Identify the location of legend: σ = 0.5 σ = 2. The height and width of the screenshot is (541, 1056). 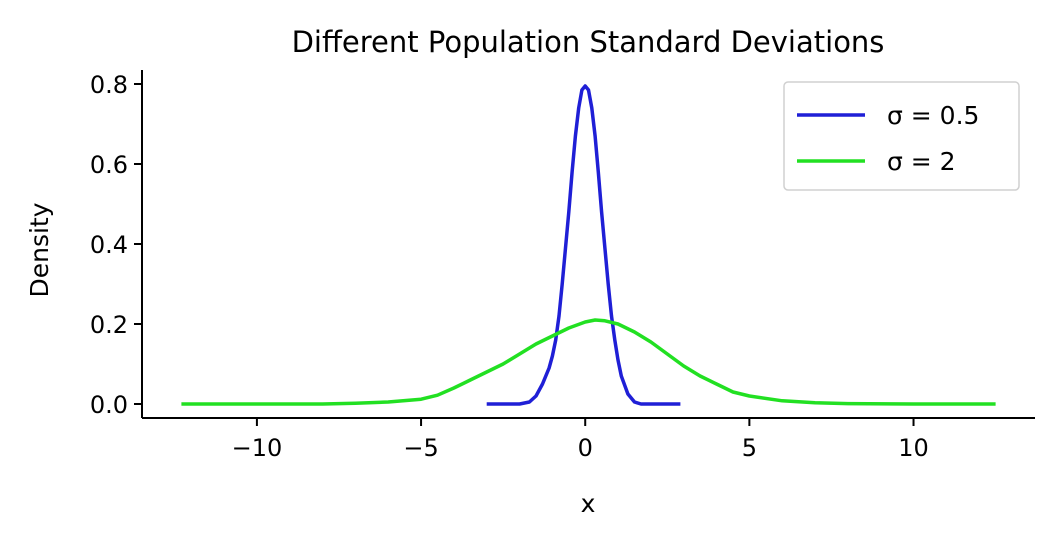
(901, 136).